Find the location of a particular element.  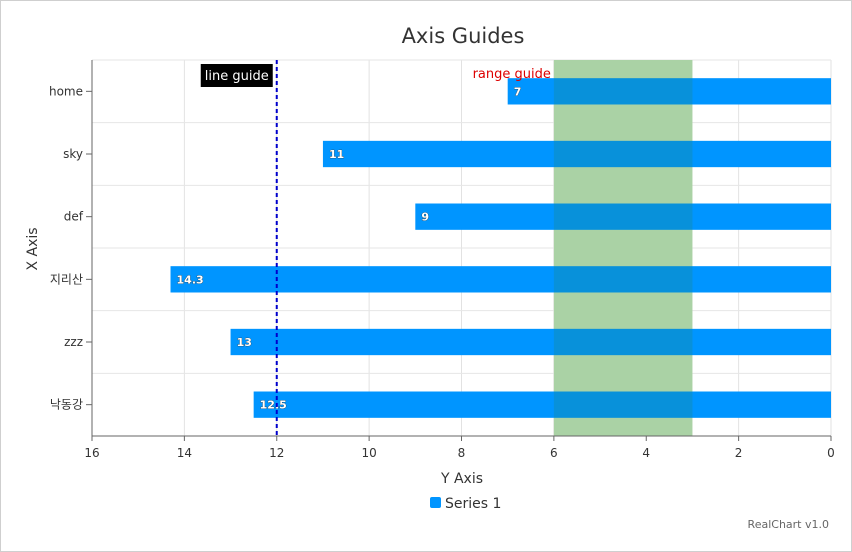

value-tick-label: 0 is located at coordinates (831, 453).